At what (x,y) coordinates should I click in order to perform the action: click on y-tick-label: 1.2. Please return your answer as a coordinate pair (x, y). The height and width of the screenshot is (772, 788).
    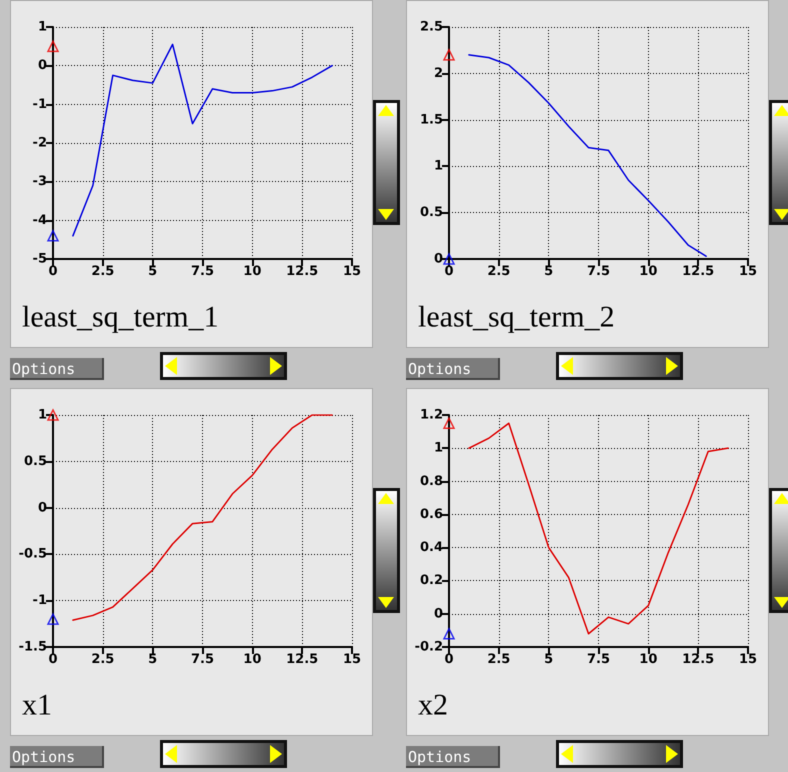
    Looking at the image, I should click on (431, 415).